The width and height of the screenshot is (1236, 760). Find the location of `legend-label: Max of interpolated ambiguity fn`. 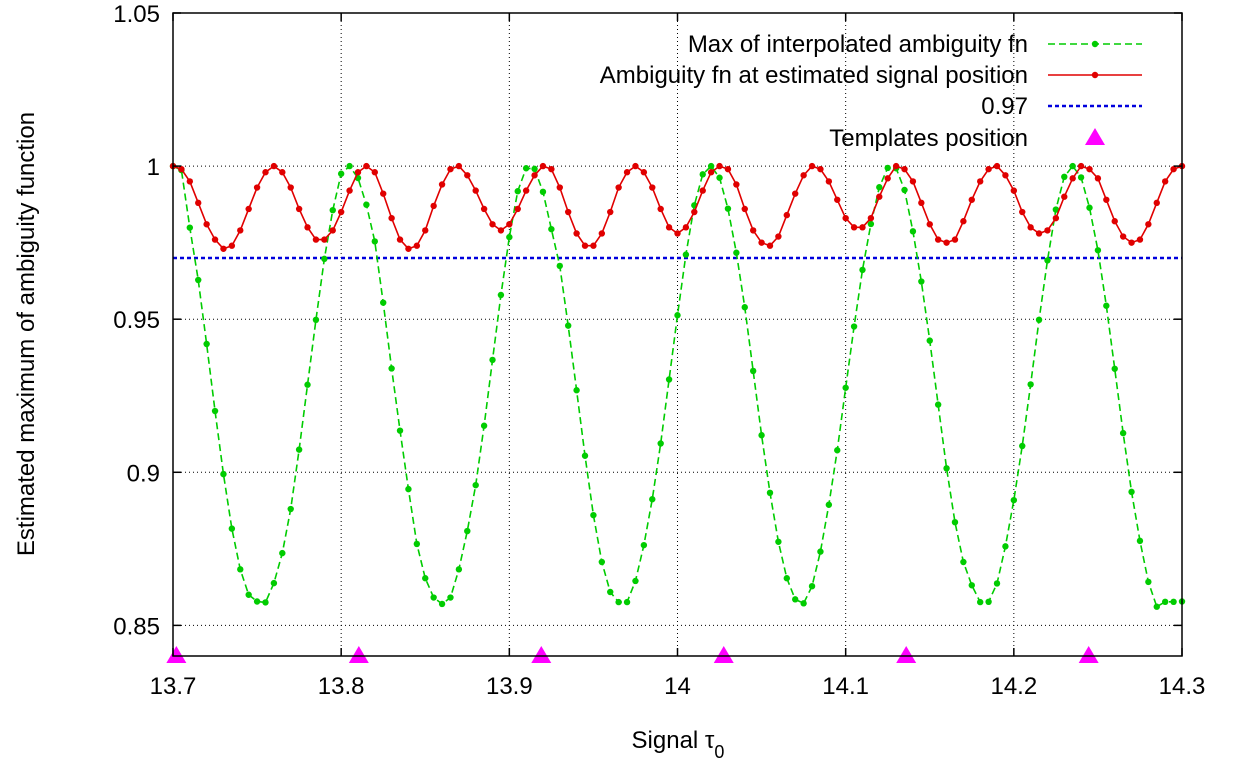

legend-label: Max of interpolated ambiguity fn is located at coordinates (858, 44).